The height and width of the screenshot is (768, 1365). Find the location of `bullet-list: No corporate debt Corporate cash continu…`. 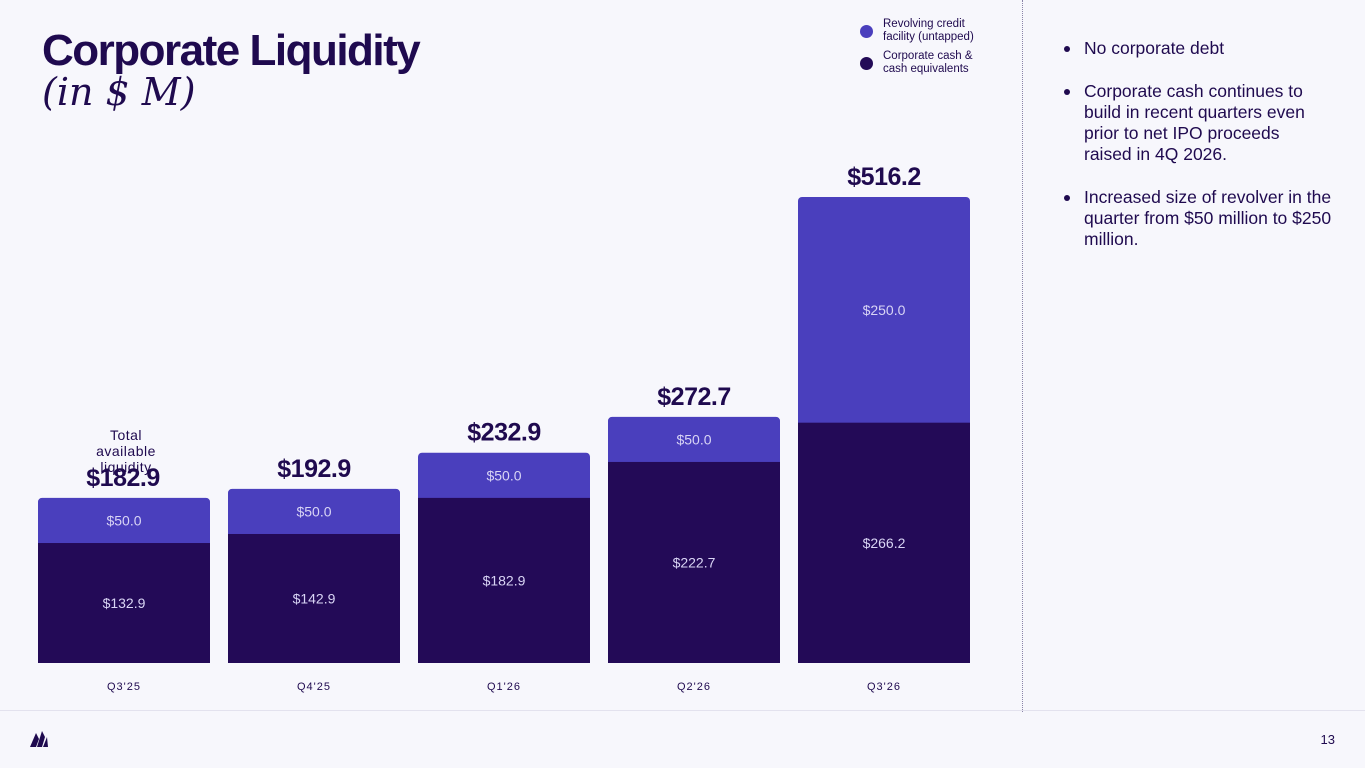

bullet-list: No corporate debt Corporate cash continu… is located at coordinates (1197, 155).